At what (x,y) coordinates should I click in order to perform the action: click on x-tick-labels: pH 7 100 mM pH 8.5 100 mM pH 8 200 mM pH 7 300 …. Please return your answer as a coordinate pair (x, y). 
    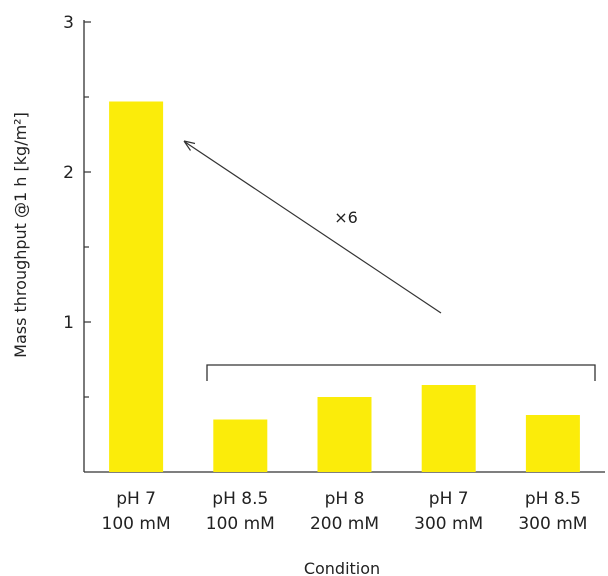
    Looking at the image, I should click on (345, 511).